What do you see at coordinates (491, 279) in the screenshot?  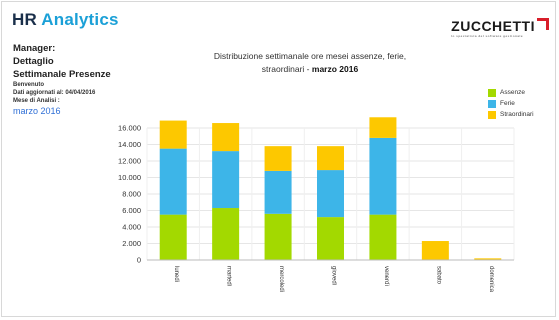 I see `x-tick-label-domenica: domenica` at bounding box center [491, 279].